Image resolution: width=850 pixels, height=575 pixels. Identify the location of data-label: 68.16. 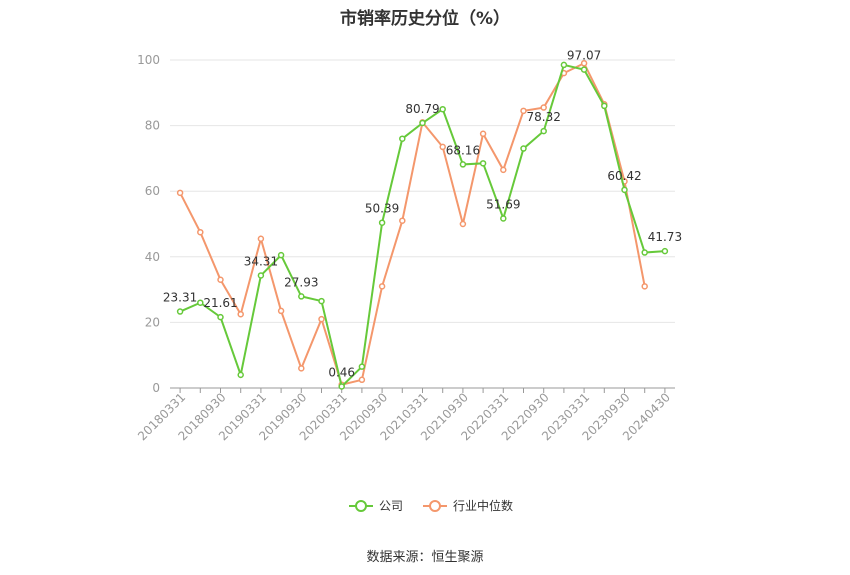
(463, 150).